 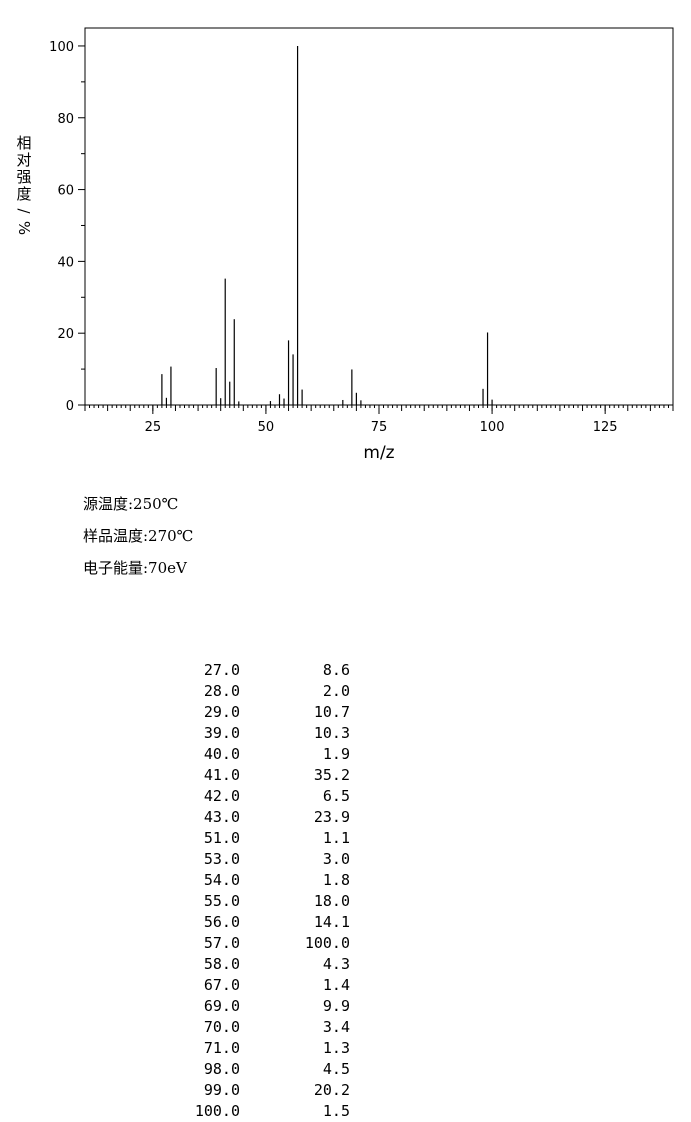 I want to click on peak-mz: 71.0, so click(x=221, y=1048).